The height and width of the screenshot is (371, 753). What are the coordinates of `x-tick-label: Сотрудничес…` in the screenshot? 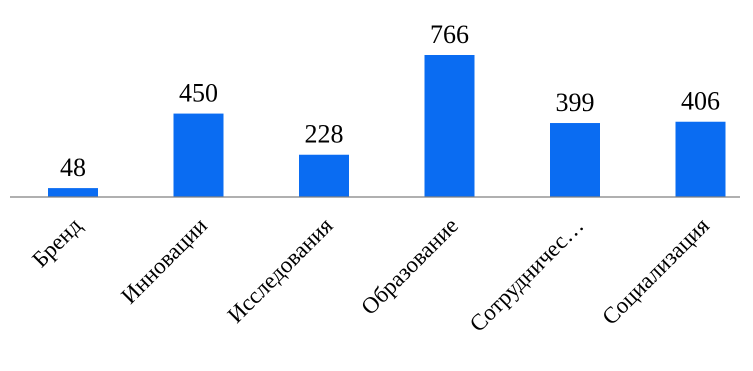 It's located at (527, 275).